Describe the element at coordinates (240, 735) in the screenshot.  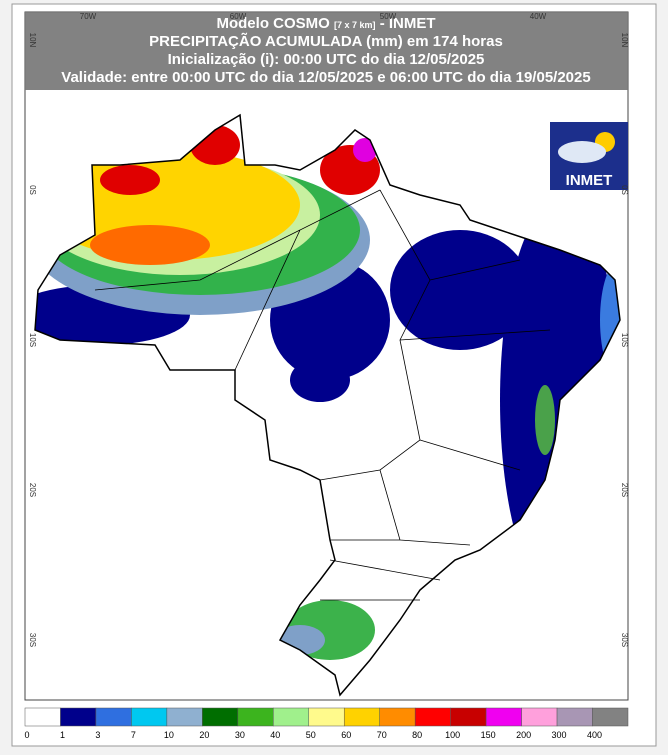
I see `colorbar-label: 30` at that location.